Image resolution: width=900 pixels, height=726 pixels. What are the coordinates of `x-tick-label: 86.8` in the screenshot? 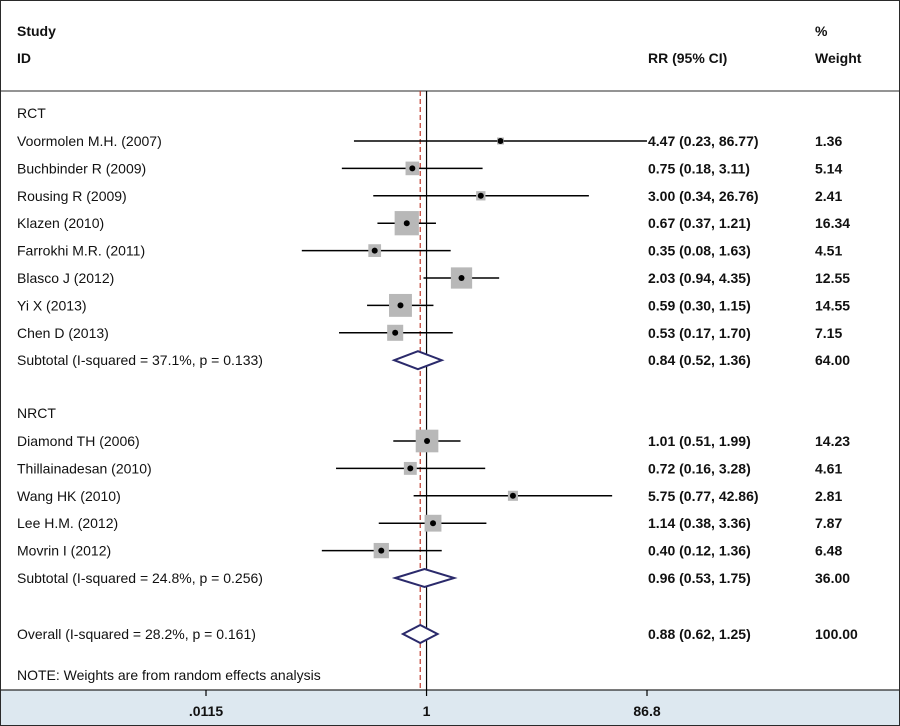 It's located at (646, 711).